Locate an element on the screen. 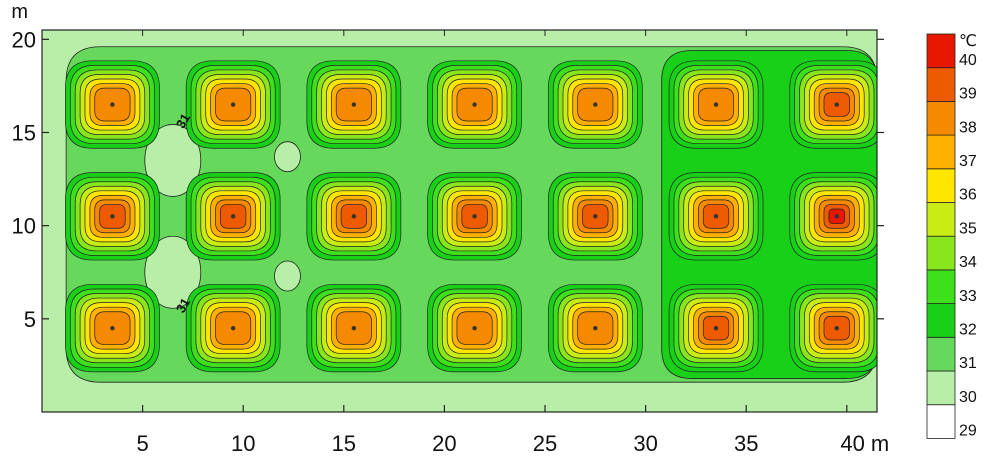 The height and width of the screenshot is (462, 1005). y-tick-label: 5 is located at coordinates (30, 319).